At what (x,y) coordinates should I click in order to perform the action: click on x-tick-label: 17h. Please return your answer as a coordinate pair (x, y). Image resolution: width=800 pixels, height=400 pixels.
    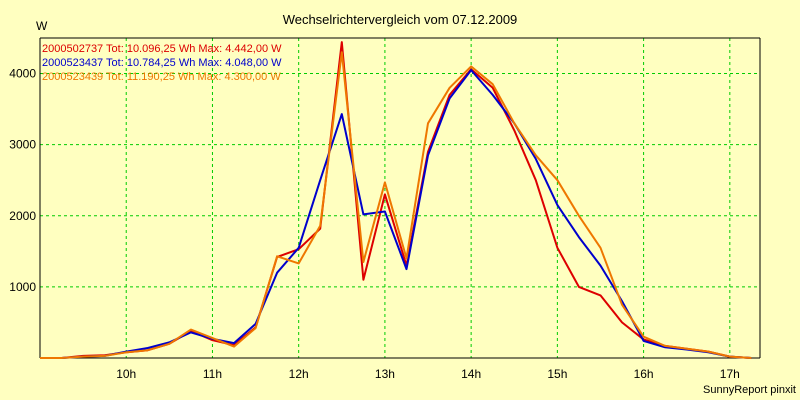
    Looking at the image, I should click on (730, 374).